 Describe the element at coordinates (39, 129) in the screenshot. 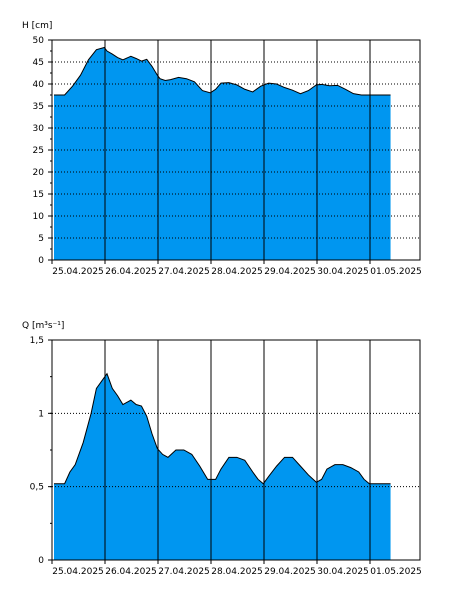

I see `y-tick-label: 30` at that location.